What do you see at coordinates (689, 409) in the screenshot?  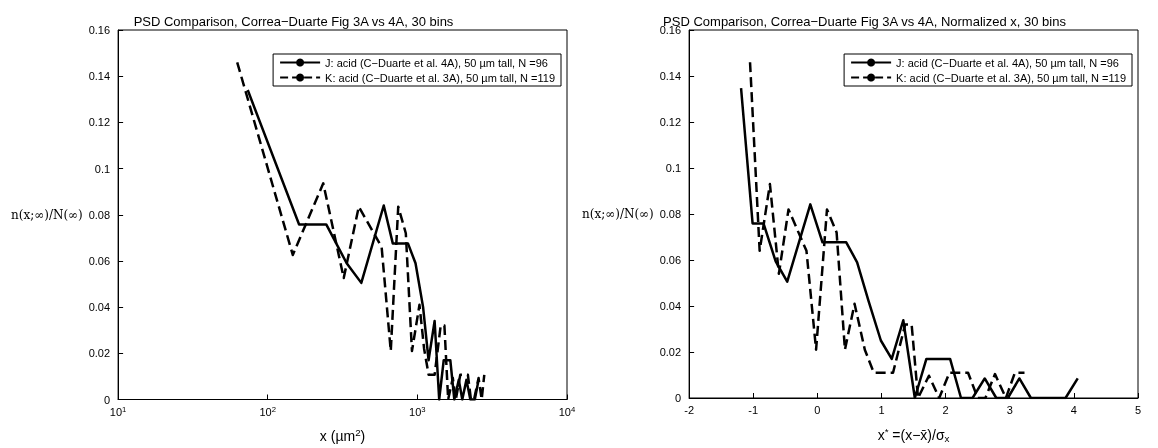 I see `x-tick-label: -2` at bounding box center [689, 409].